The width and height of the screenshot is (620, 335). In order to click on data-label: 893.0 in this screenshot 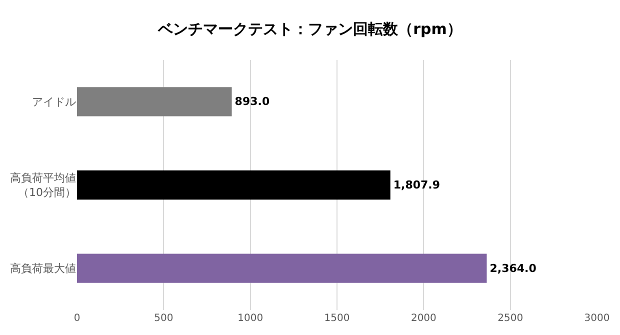, I will do `click(252, 101)`.